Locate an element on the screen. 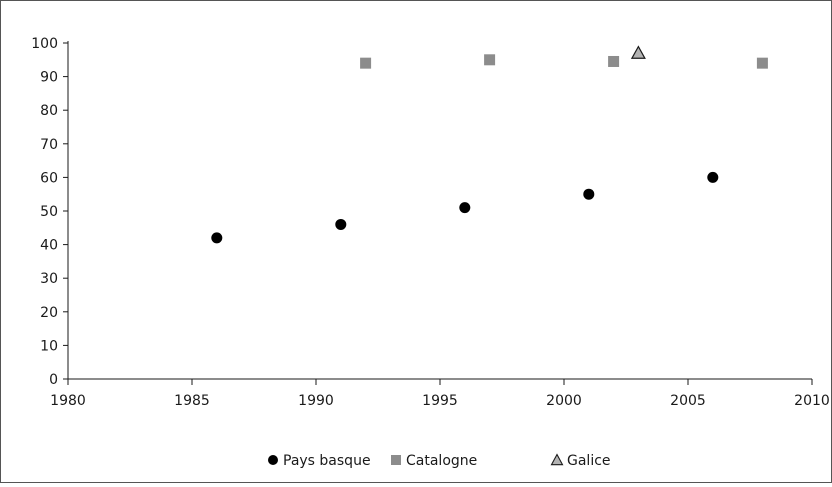  legend-label-catalogne: Catalogne is located at coordinates (441, 461).